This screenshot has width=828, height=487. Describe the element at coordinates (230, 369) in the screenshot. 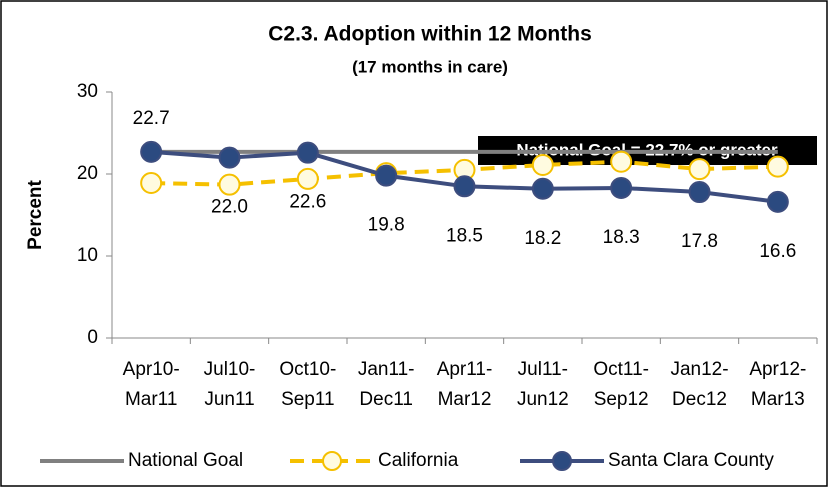

I see `x-tick-label: Jul10-` at that location.